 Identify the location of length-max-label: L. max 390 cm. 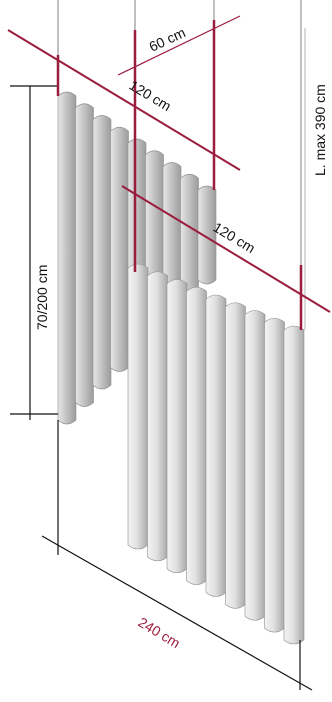
(320, 130).